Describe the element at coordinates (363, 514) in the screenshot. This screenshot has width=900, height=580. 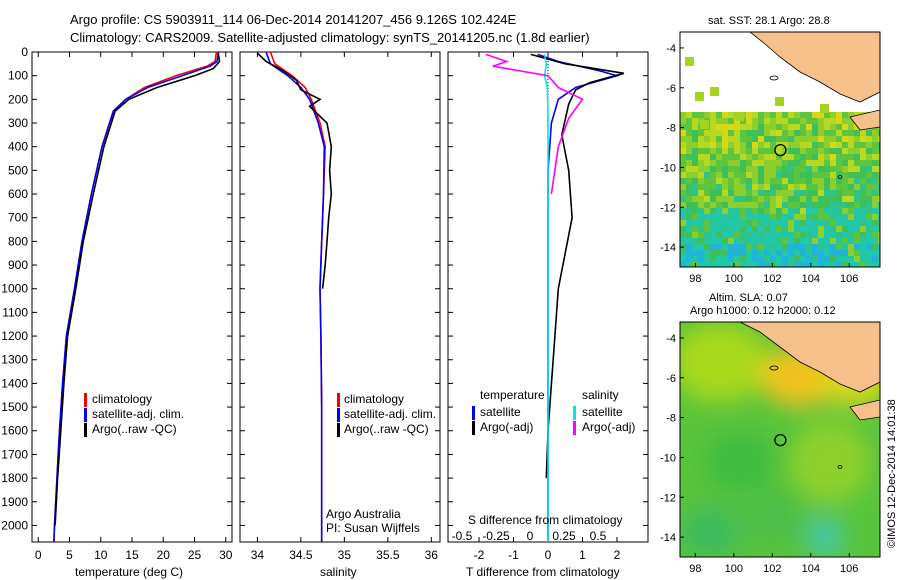
I see `annotation-line1: Argo Australia` at that location.